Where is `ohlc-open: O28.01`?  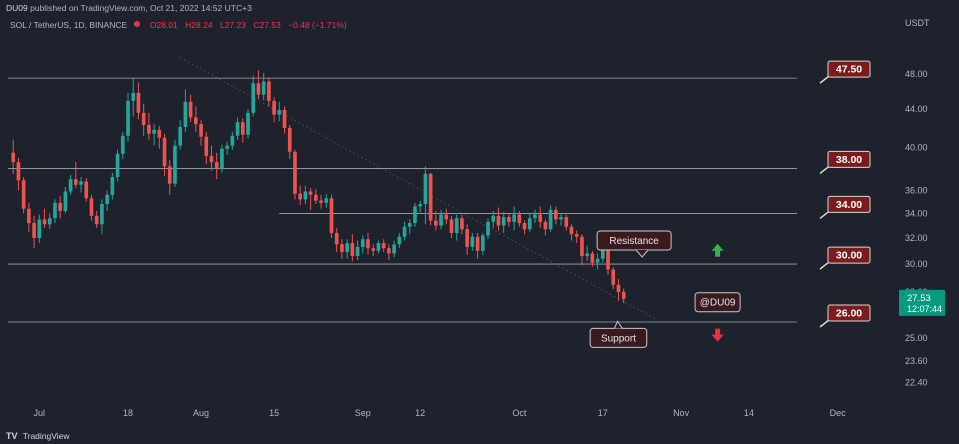 ohlc-open: O28.01 is located at coordinates (163, 25).